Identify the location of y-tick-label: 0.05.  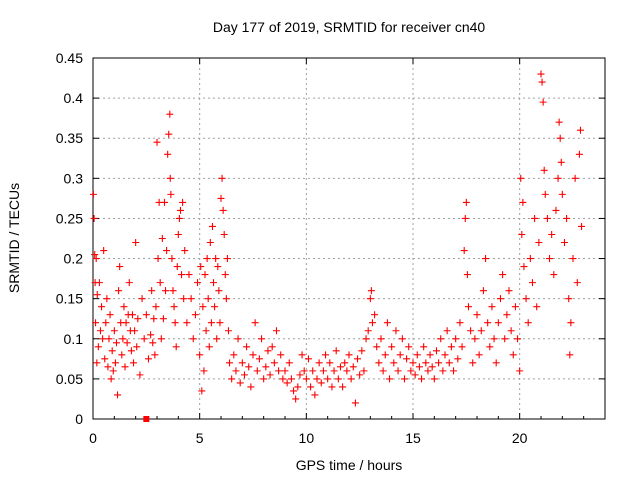
(69, 379).